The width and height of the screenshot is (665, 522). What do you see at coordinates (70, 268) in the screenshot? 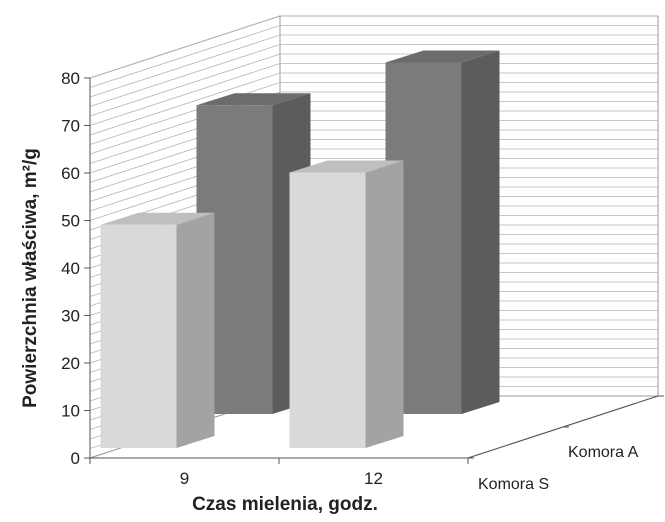
I see `y-tick-label: 40` at bounding box center [70, 268].